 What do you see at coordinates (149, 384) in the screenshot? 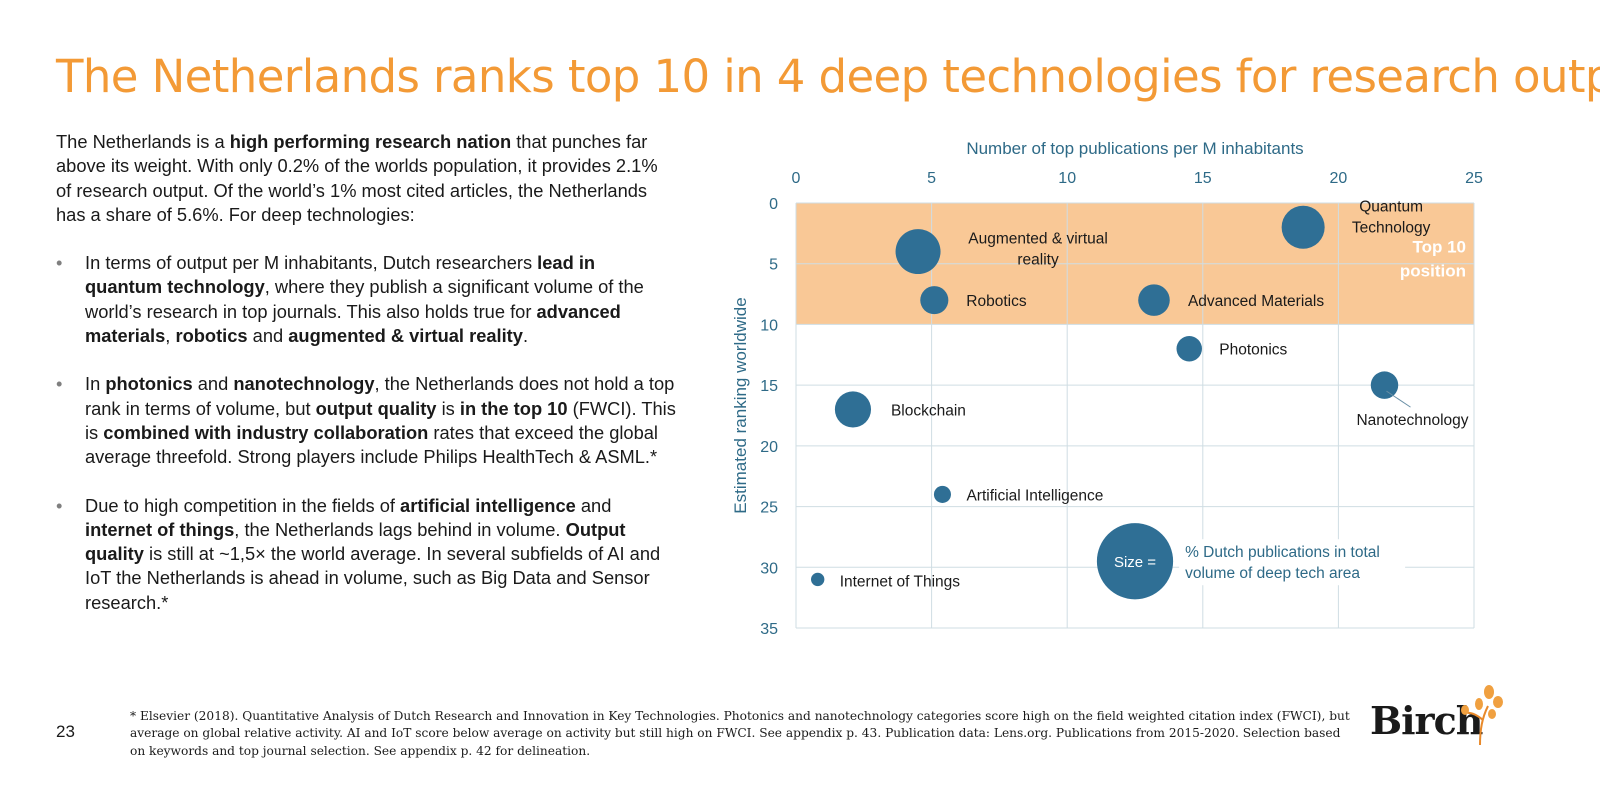
I see `bullet-seg: photonics` at bounding box center [149, 384].